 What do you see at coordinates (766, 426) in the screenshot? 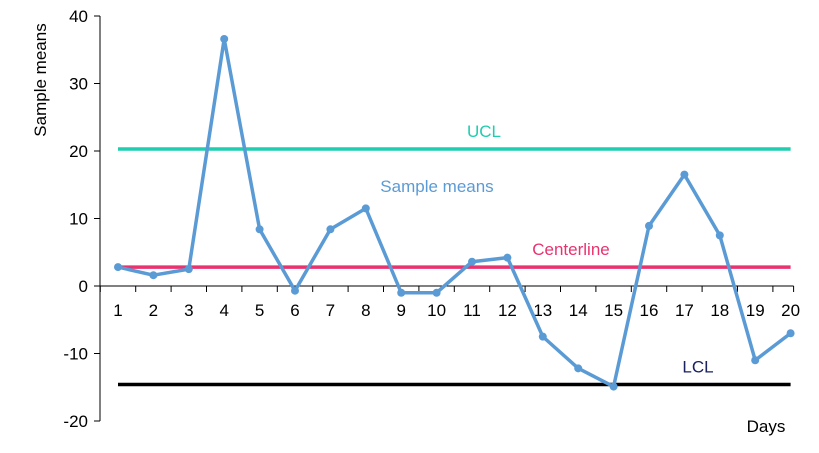
I see `x-axis-label: Days` at bounding box center [766, 426].